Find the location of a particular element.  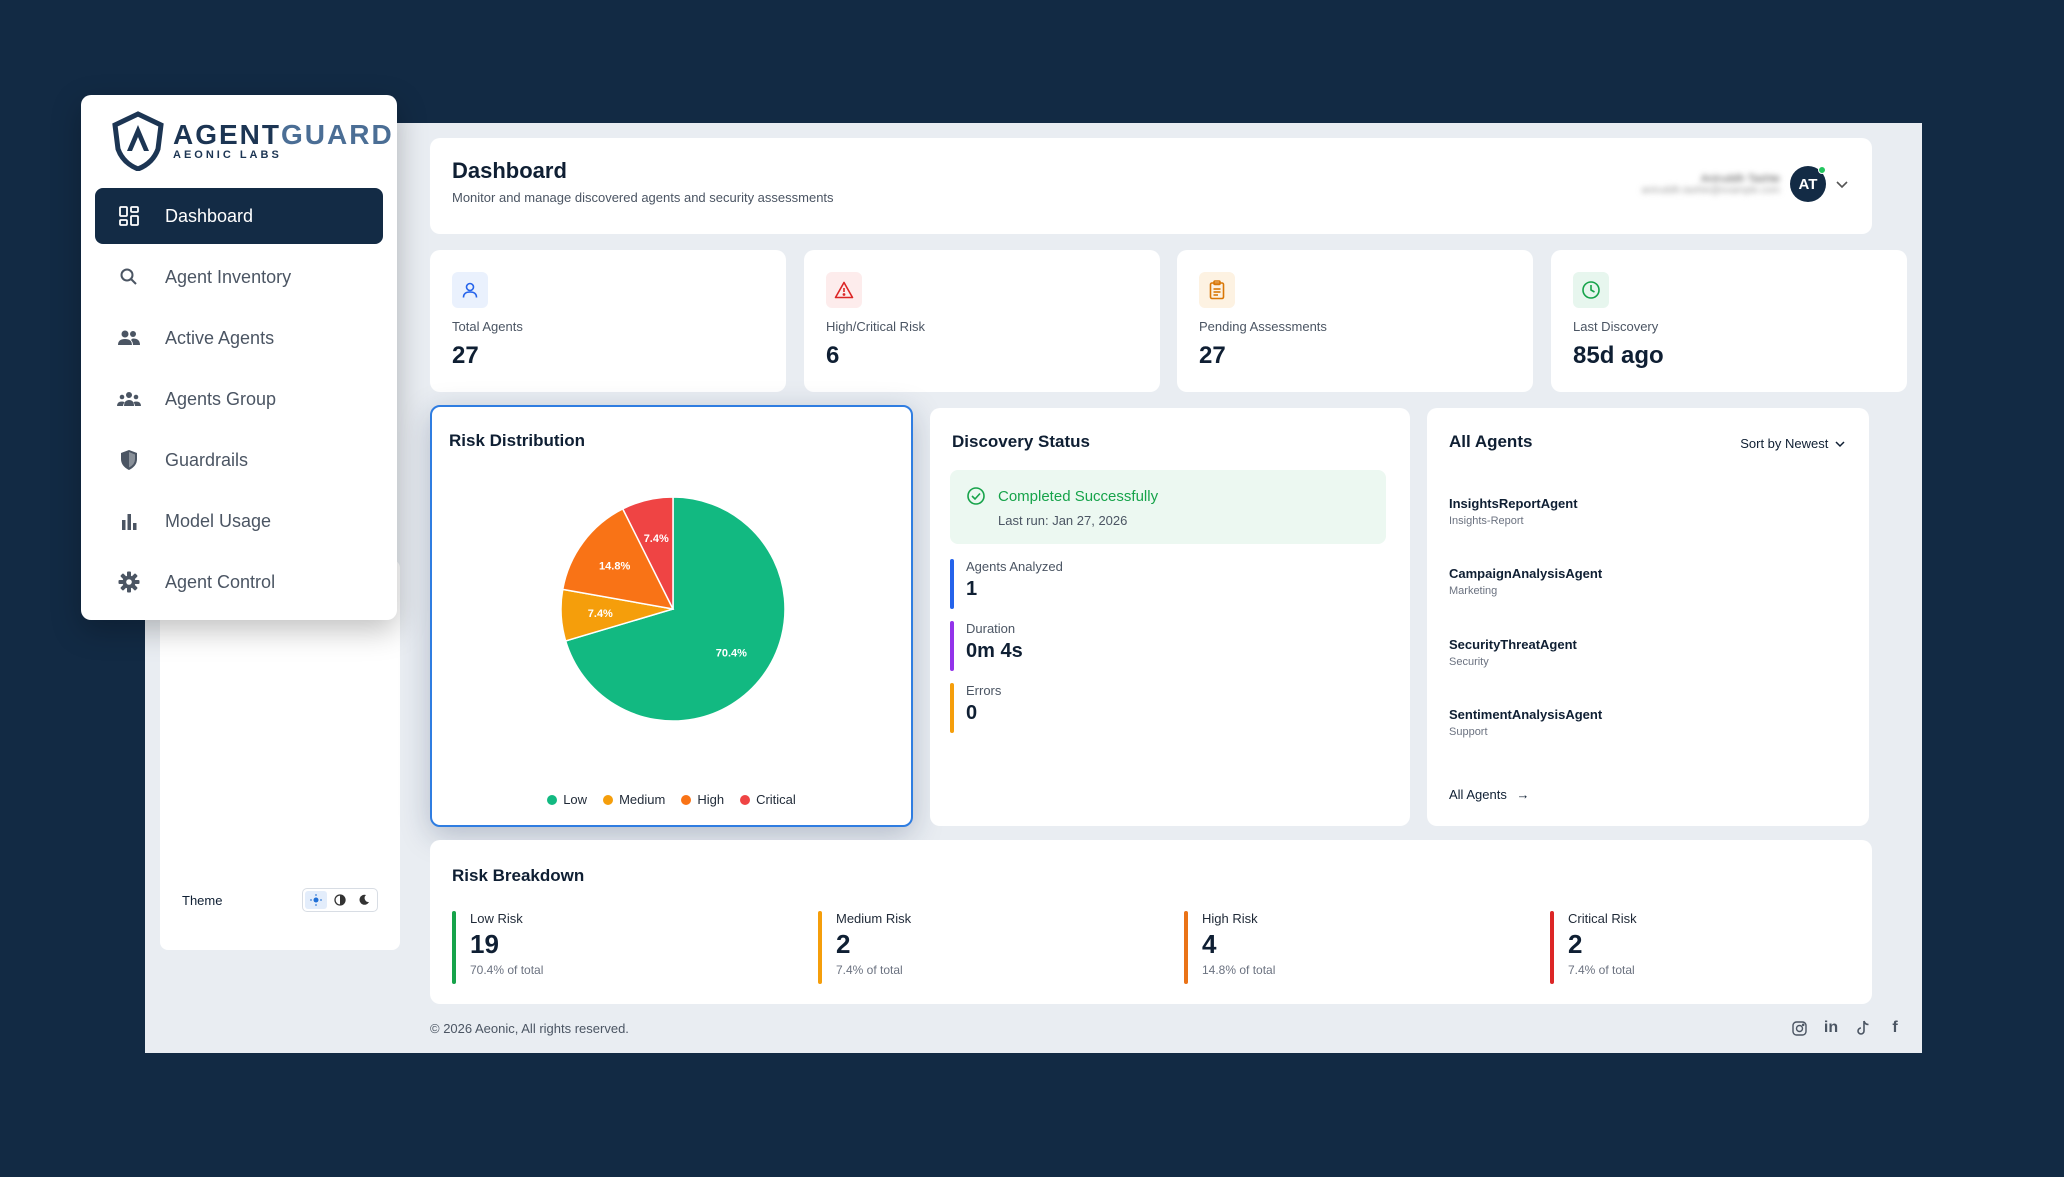

sidebar-item-agents-group: Agents Group is located at coordinates (239, 399).